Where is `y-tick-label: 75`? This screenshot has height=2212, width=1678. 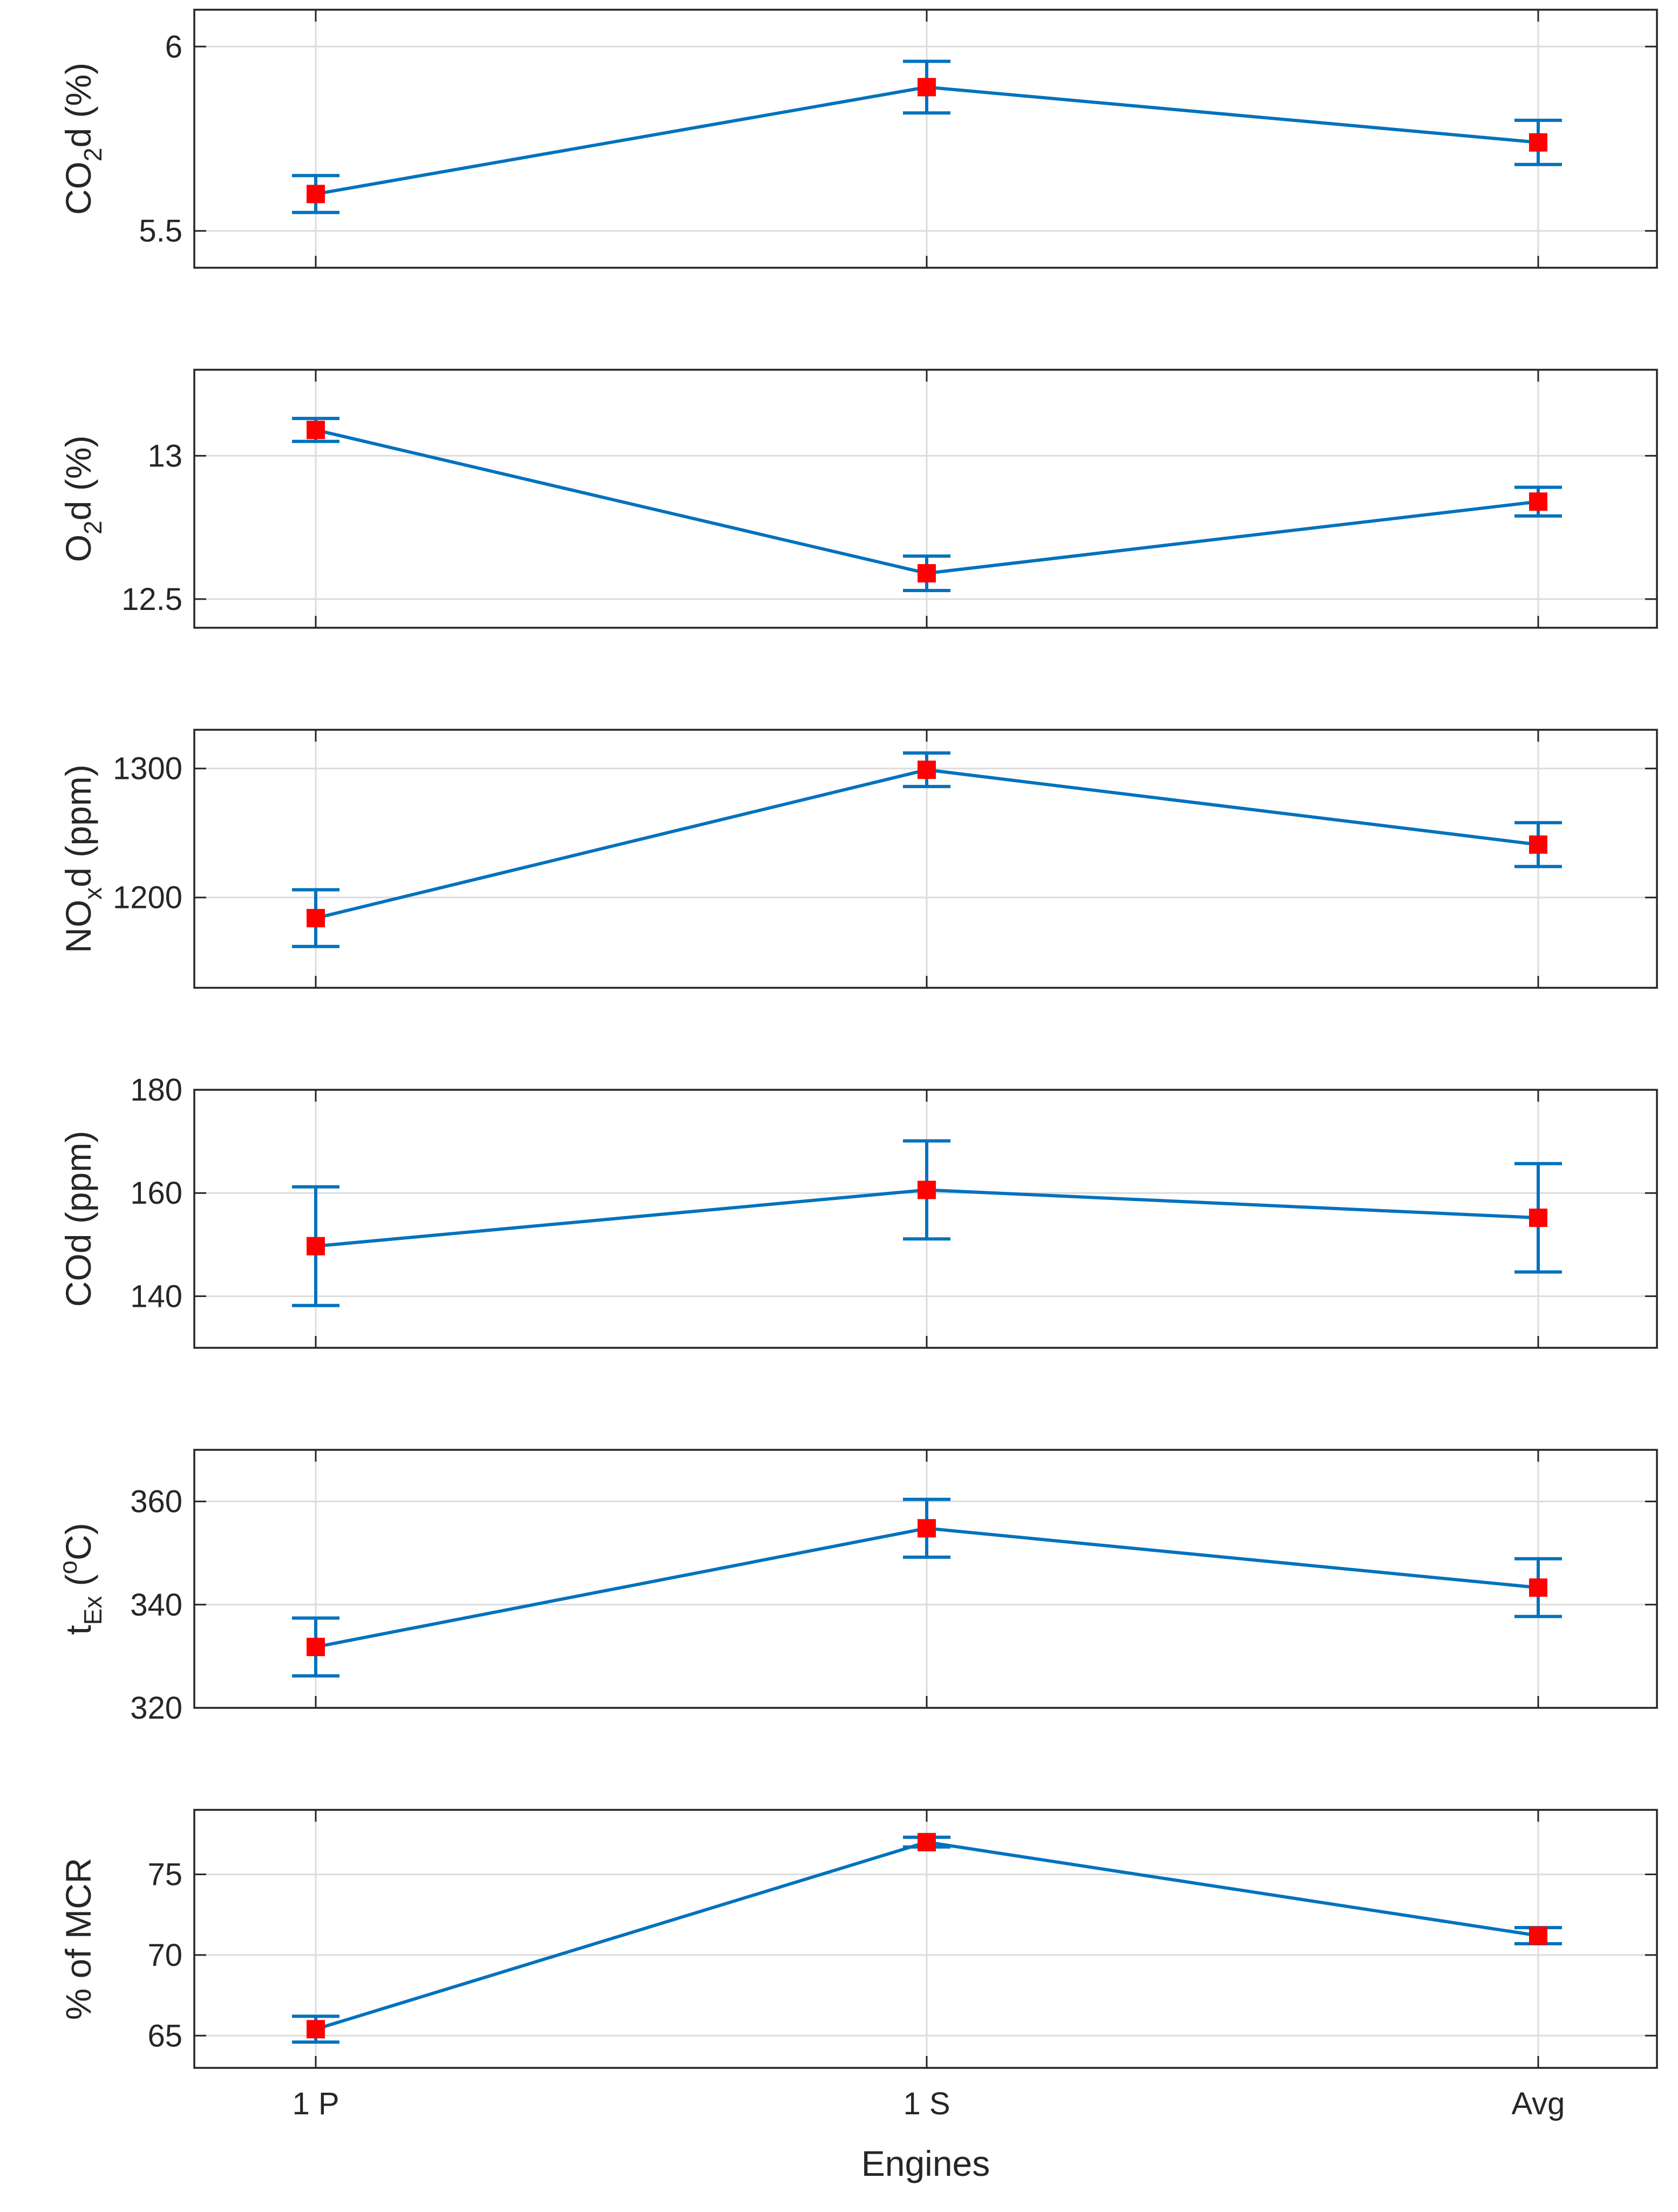 y-tick-label: 75 is located at coordinates (164, 1874).